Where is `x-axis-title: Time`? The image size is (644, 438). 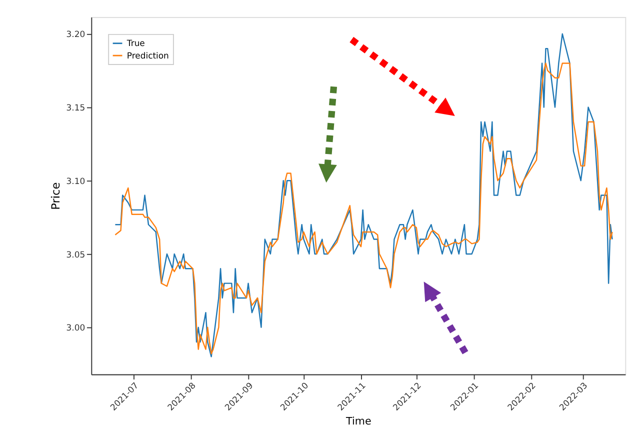
x-axis-title: Time is located at coordinates (358, 422).